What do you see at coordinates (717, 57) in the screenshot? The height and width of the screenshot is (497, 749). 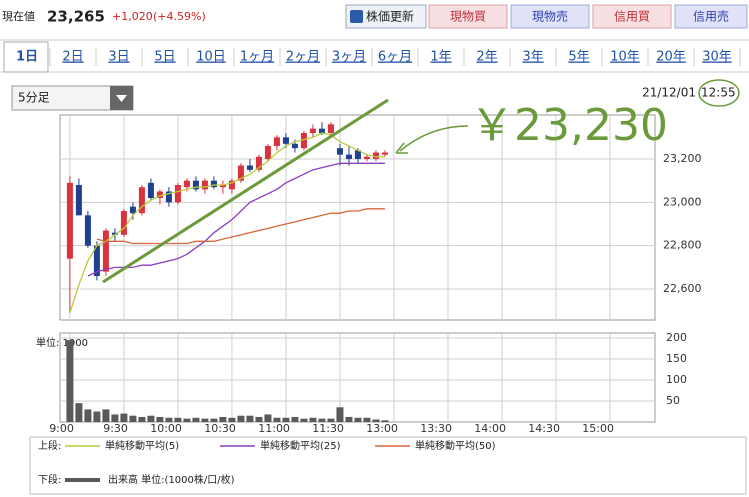 I see `tab: 30年` at bounding box center [717, 57].